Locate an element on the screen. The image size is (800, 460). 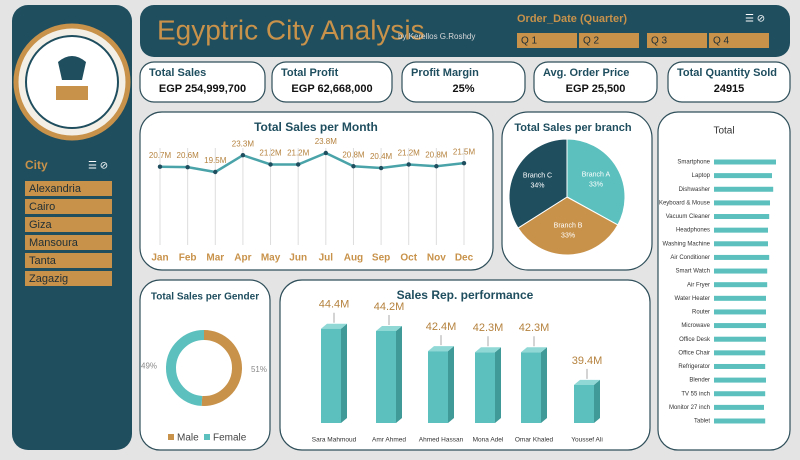
y-tick-label: Refrigerator is located at coordinates (694, 367).